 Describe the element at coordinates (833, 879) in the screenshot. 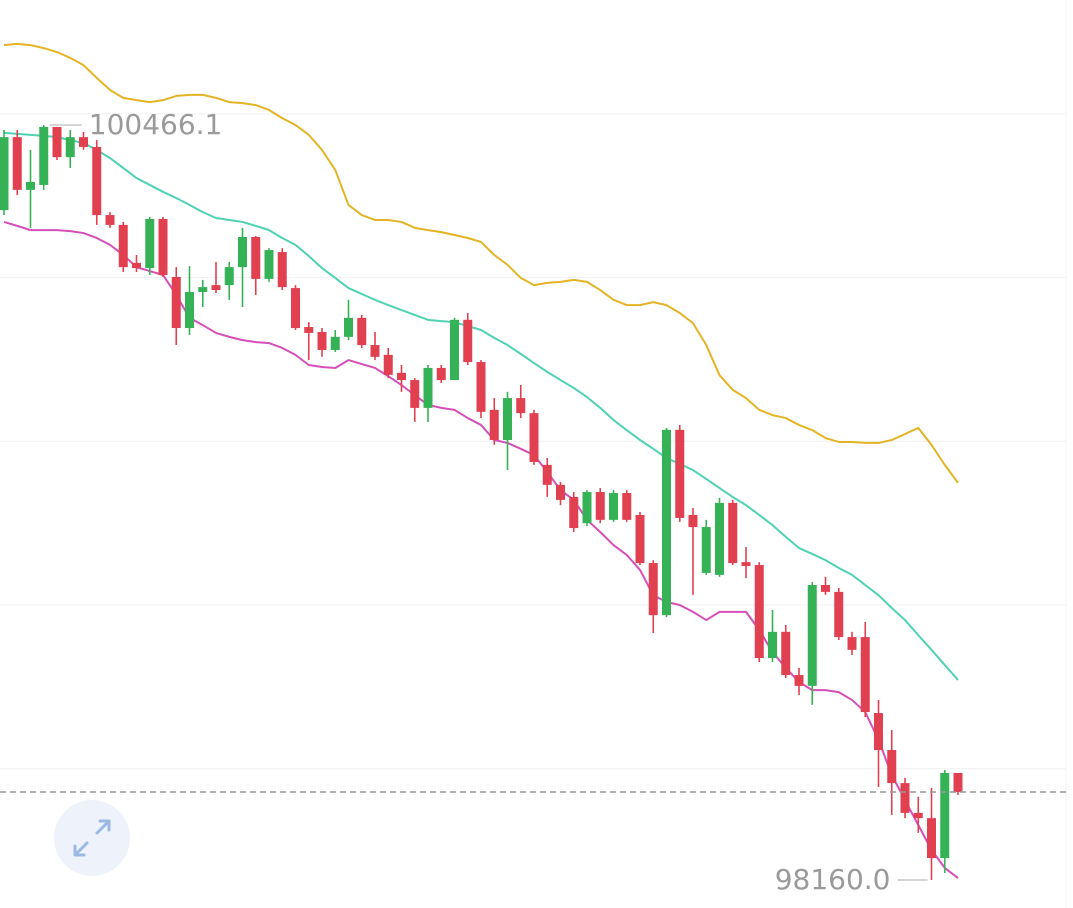

I see `min-label: 98160.0` at that location.